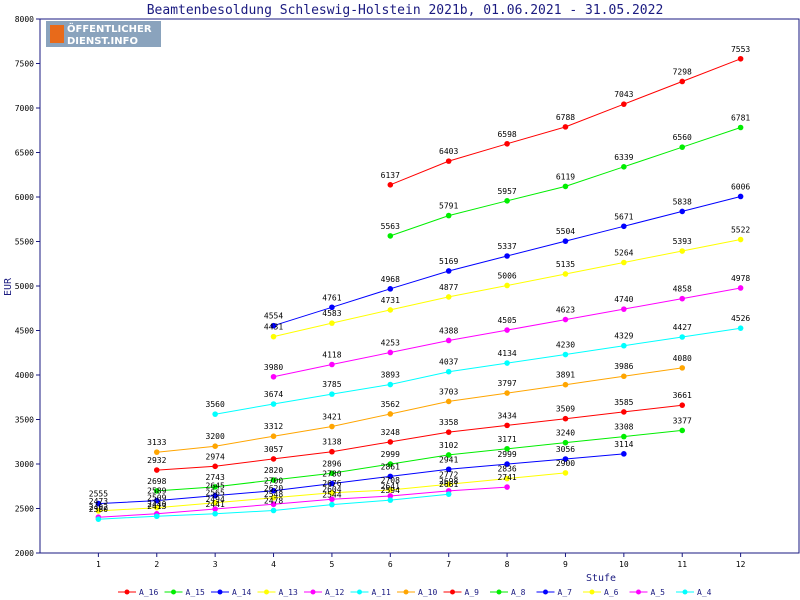 The image size is (800, 600). I want to click on y-tick-label: 5500, so click(24, 242).